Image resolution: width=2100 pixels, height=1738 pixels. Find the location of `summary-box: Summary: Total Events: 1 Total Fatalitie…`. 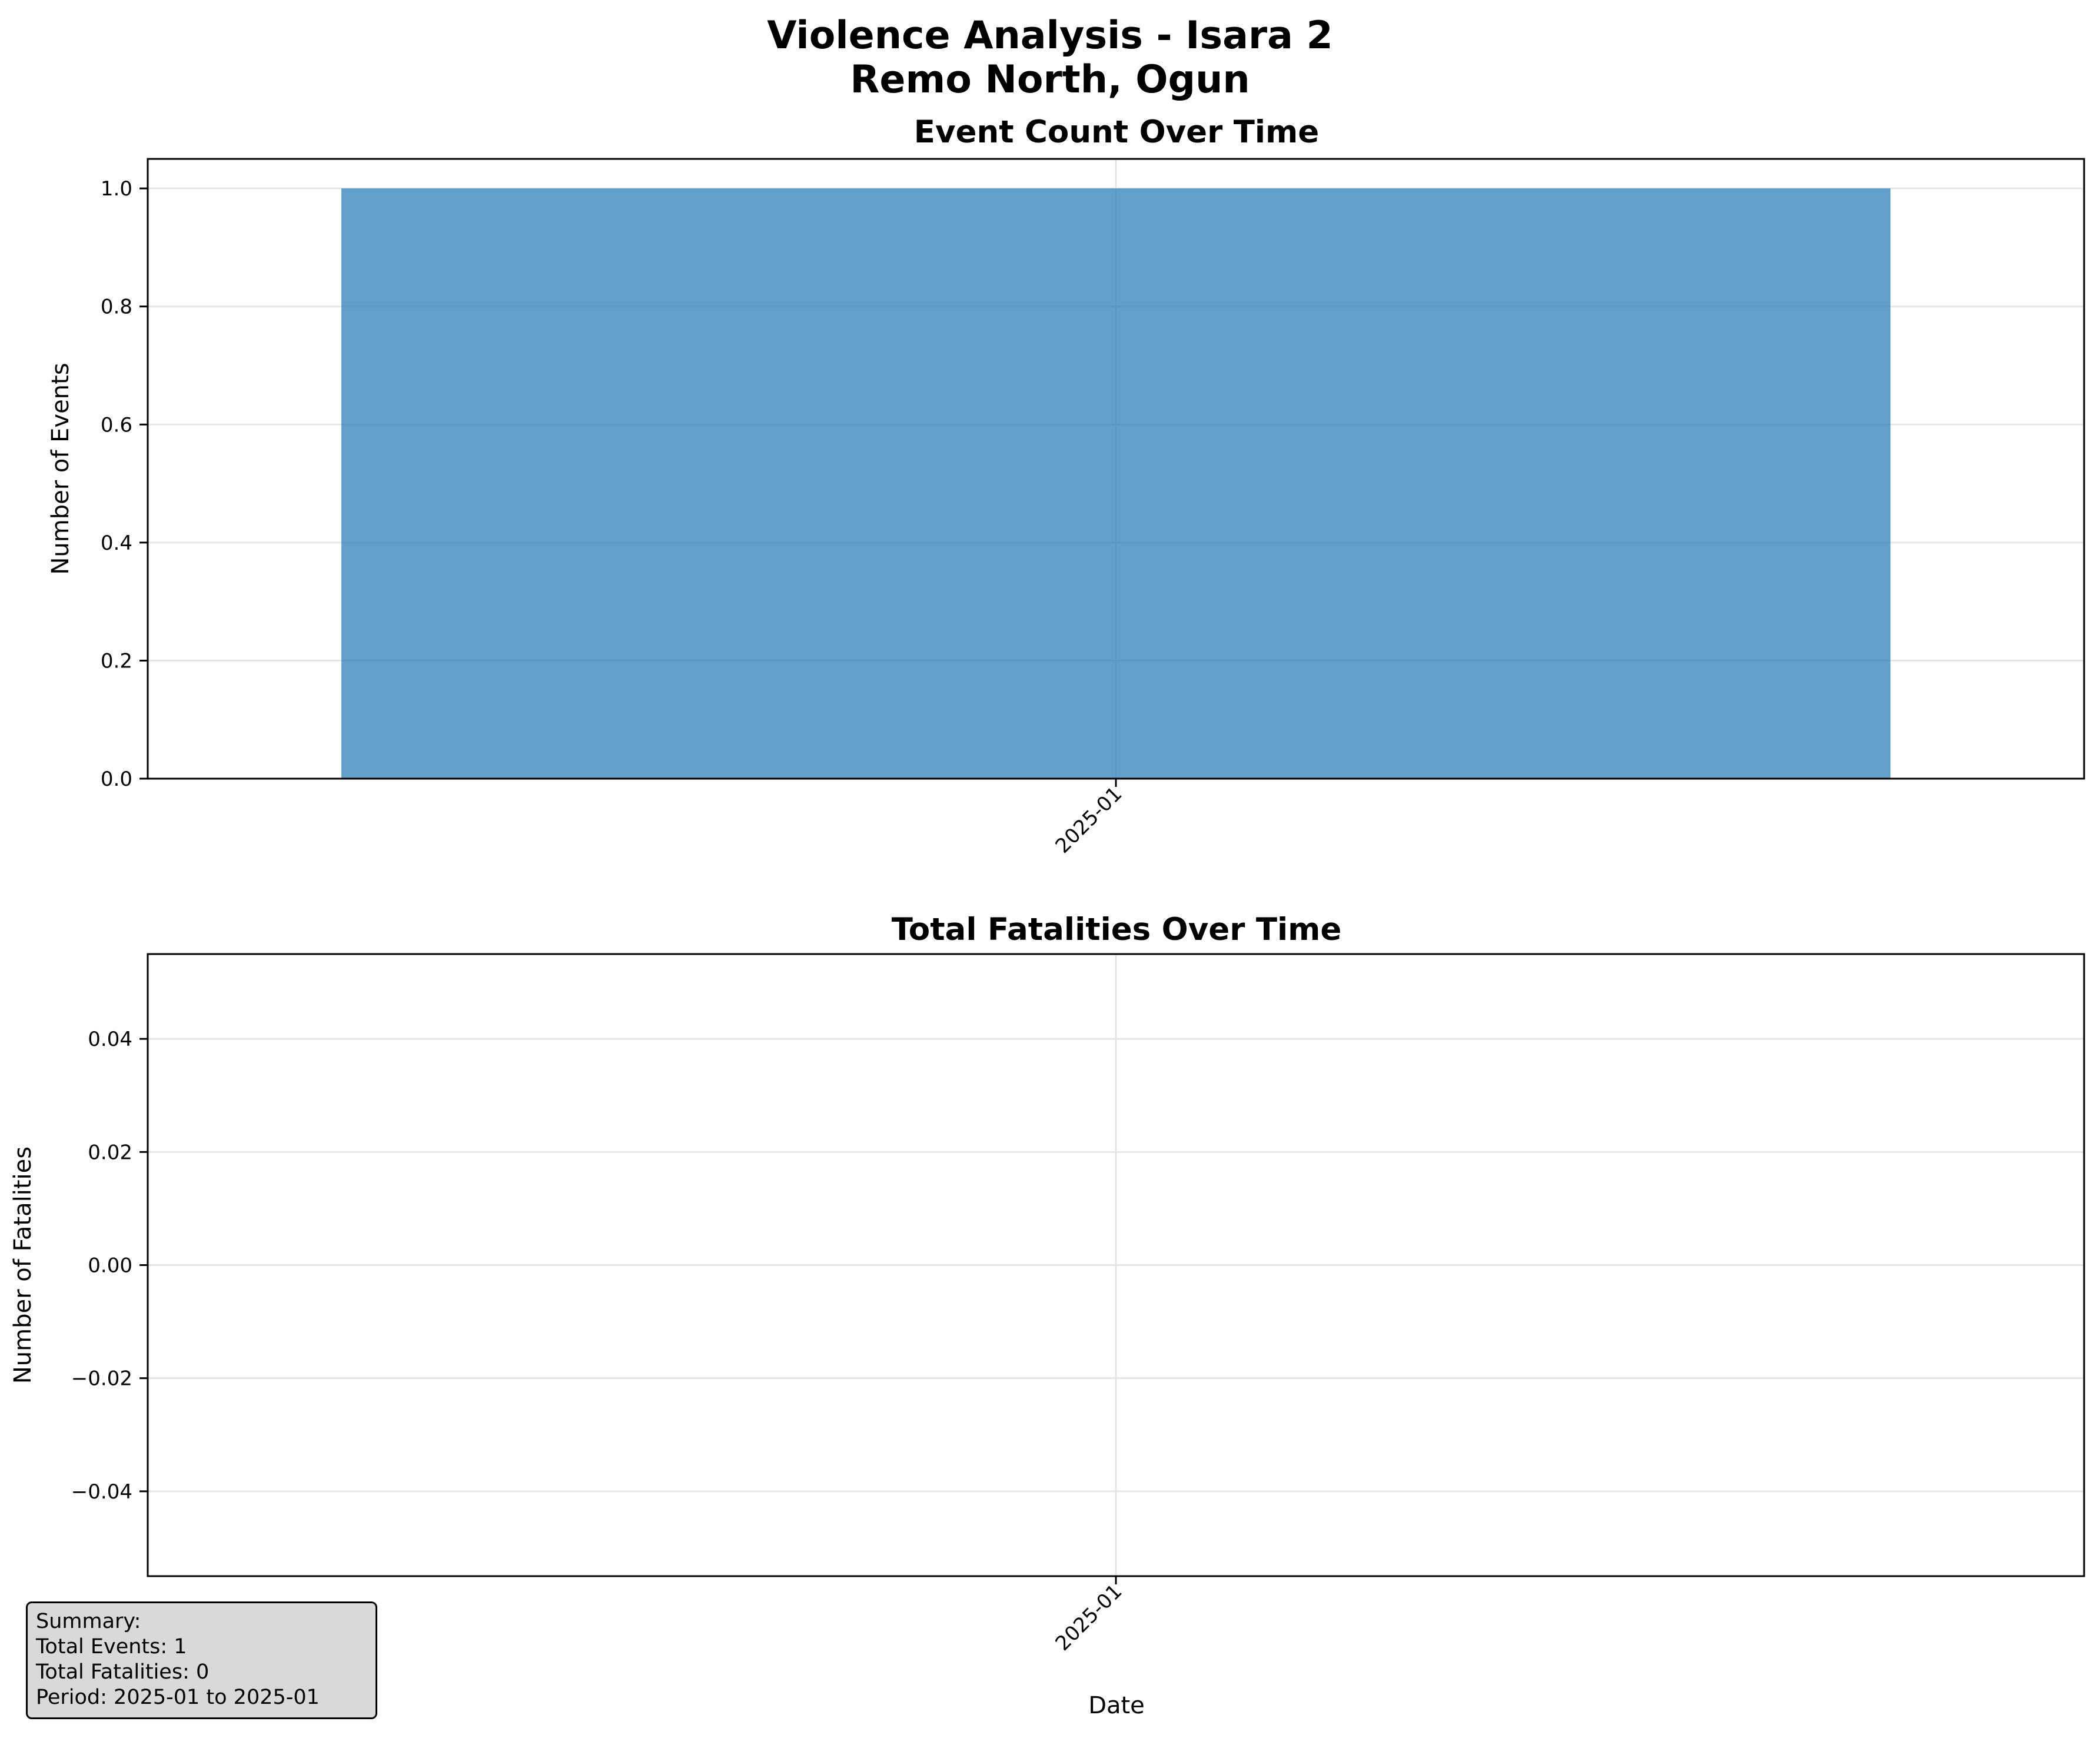

summary-box: Summary: Total Events: 1 Total Fatalitie… is located at coordinates (201, 1660).